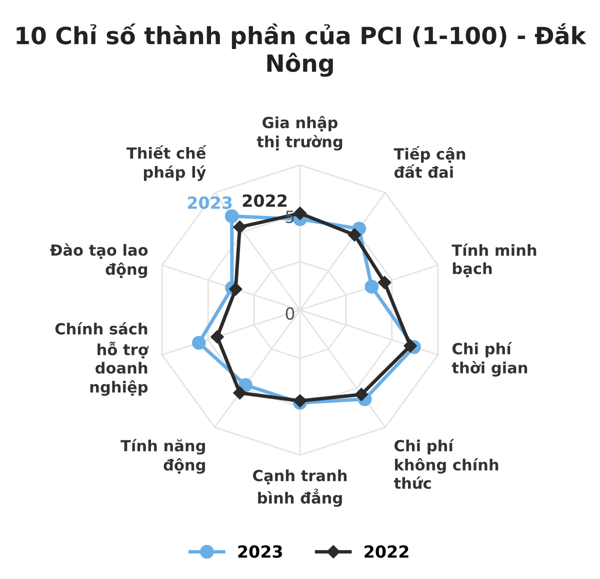 This screenshot has width=600, height=579. I want to click on spoke-label: Chính sách hỗ trợ doanh nghiệp, so click(102, 359).